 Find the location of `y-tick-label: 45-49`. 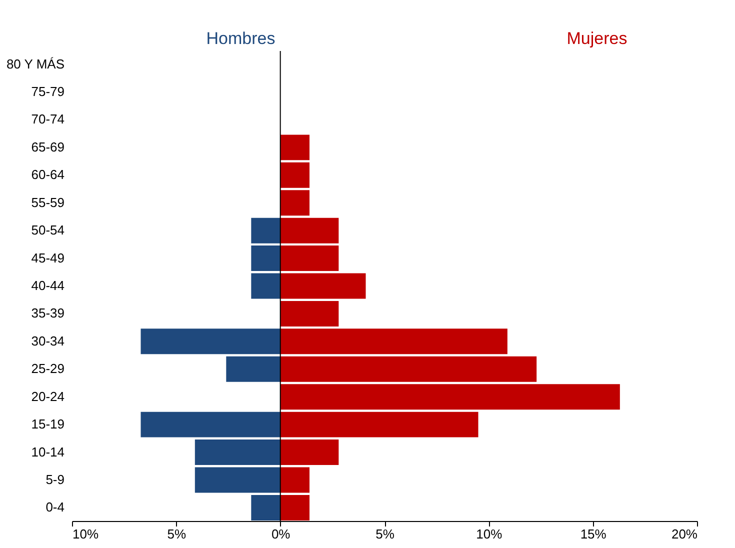

y-tick-label: 45-49 is located at coordinates (47, 258).